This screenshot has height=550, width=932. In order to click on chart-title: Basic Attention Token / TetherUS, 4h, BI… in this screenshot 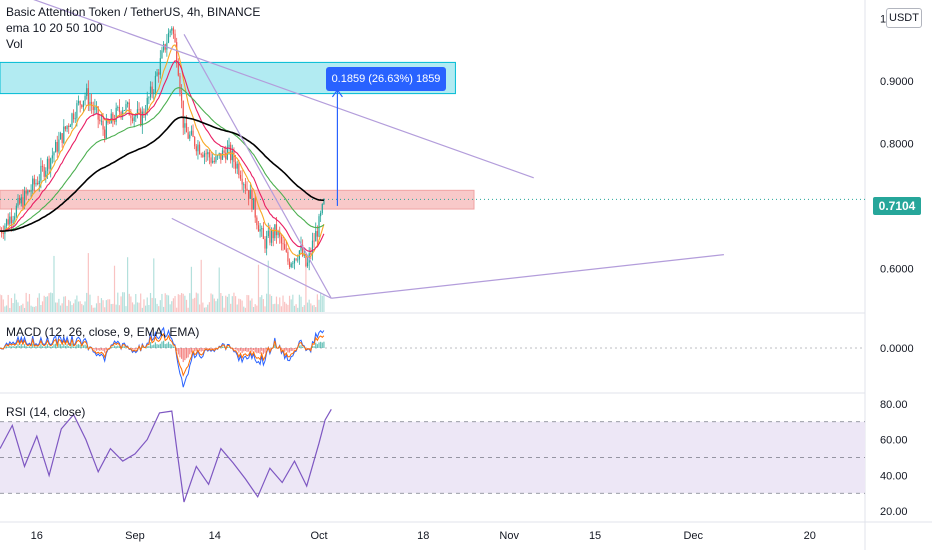, I will do `click(133, 12)`.